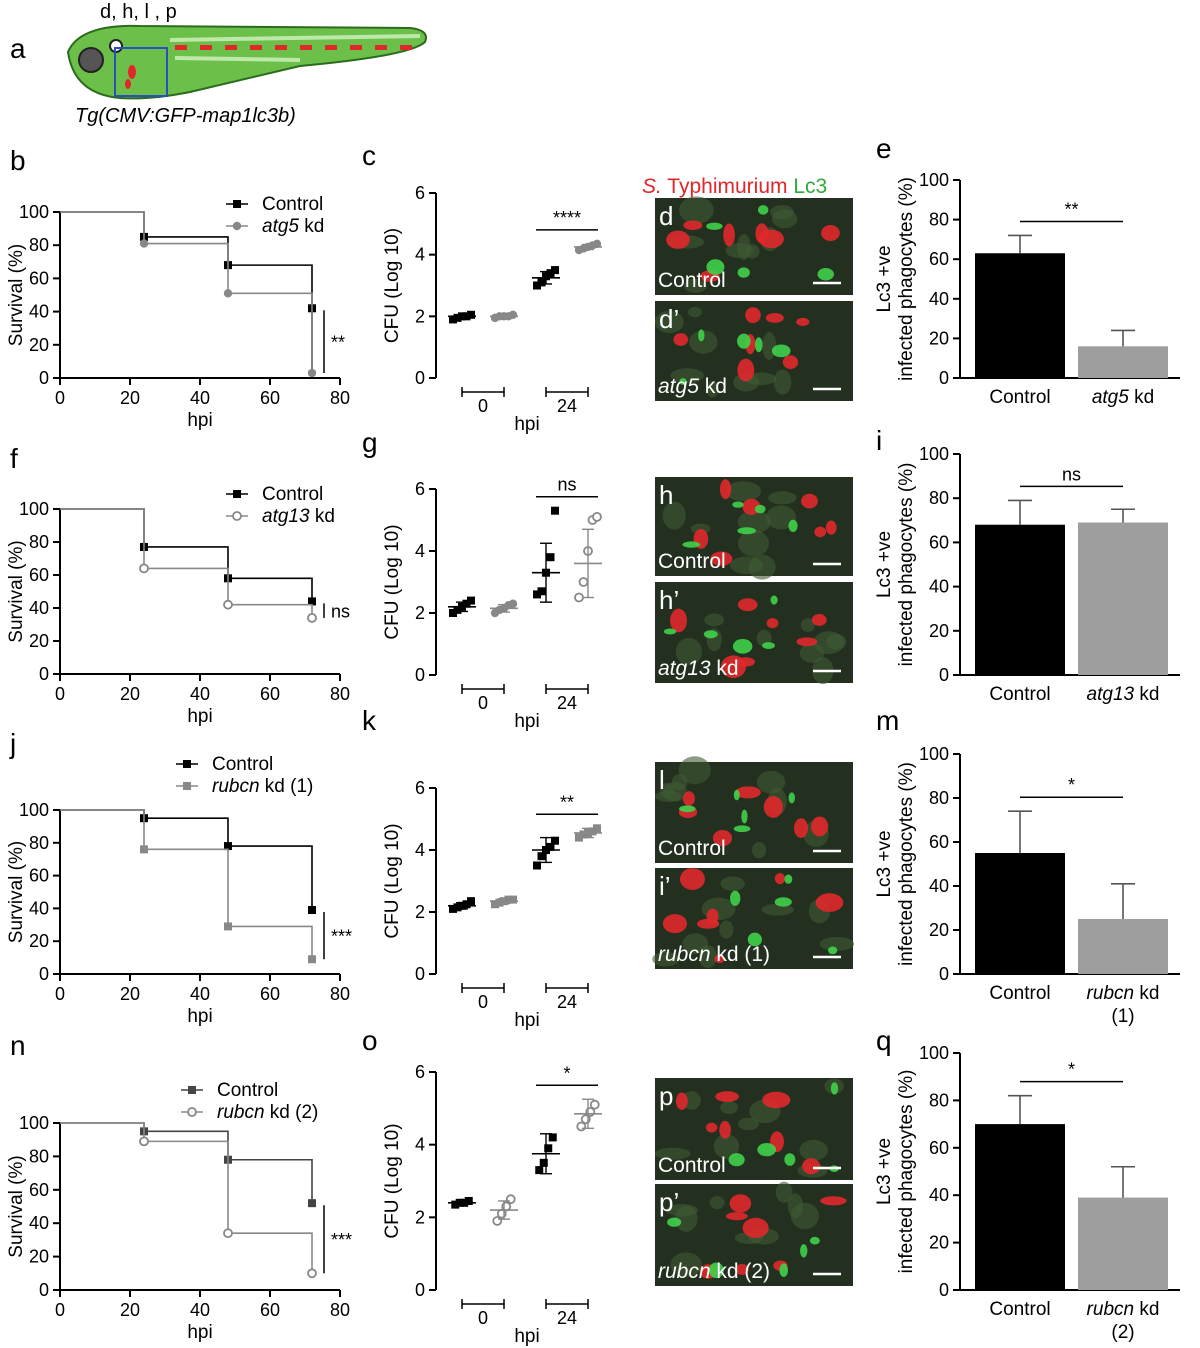 The image size is (1200, 1348). I want to click on micrograph-caption-part-2: kd (2), so click(741, 1271).